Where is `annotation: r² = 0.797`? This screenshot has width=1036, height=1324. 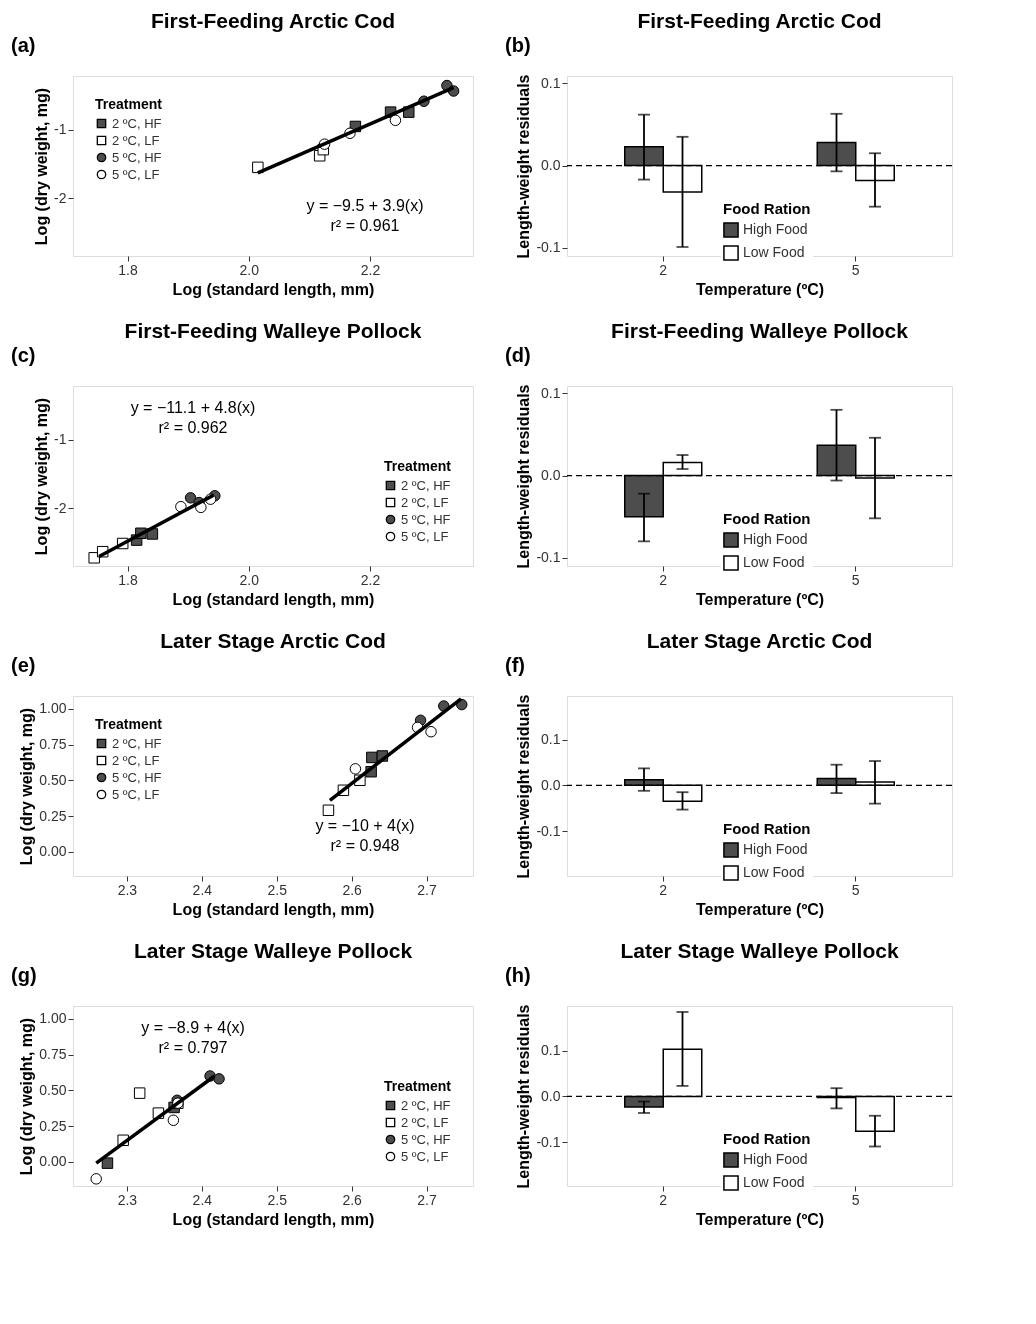 annotation: r² = 0.797 is located at coordinates (193, 1047).